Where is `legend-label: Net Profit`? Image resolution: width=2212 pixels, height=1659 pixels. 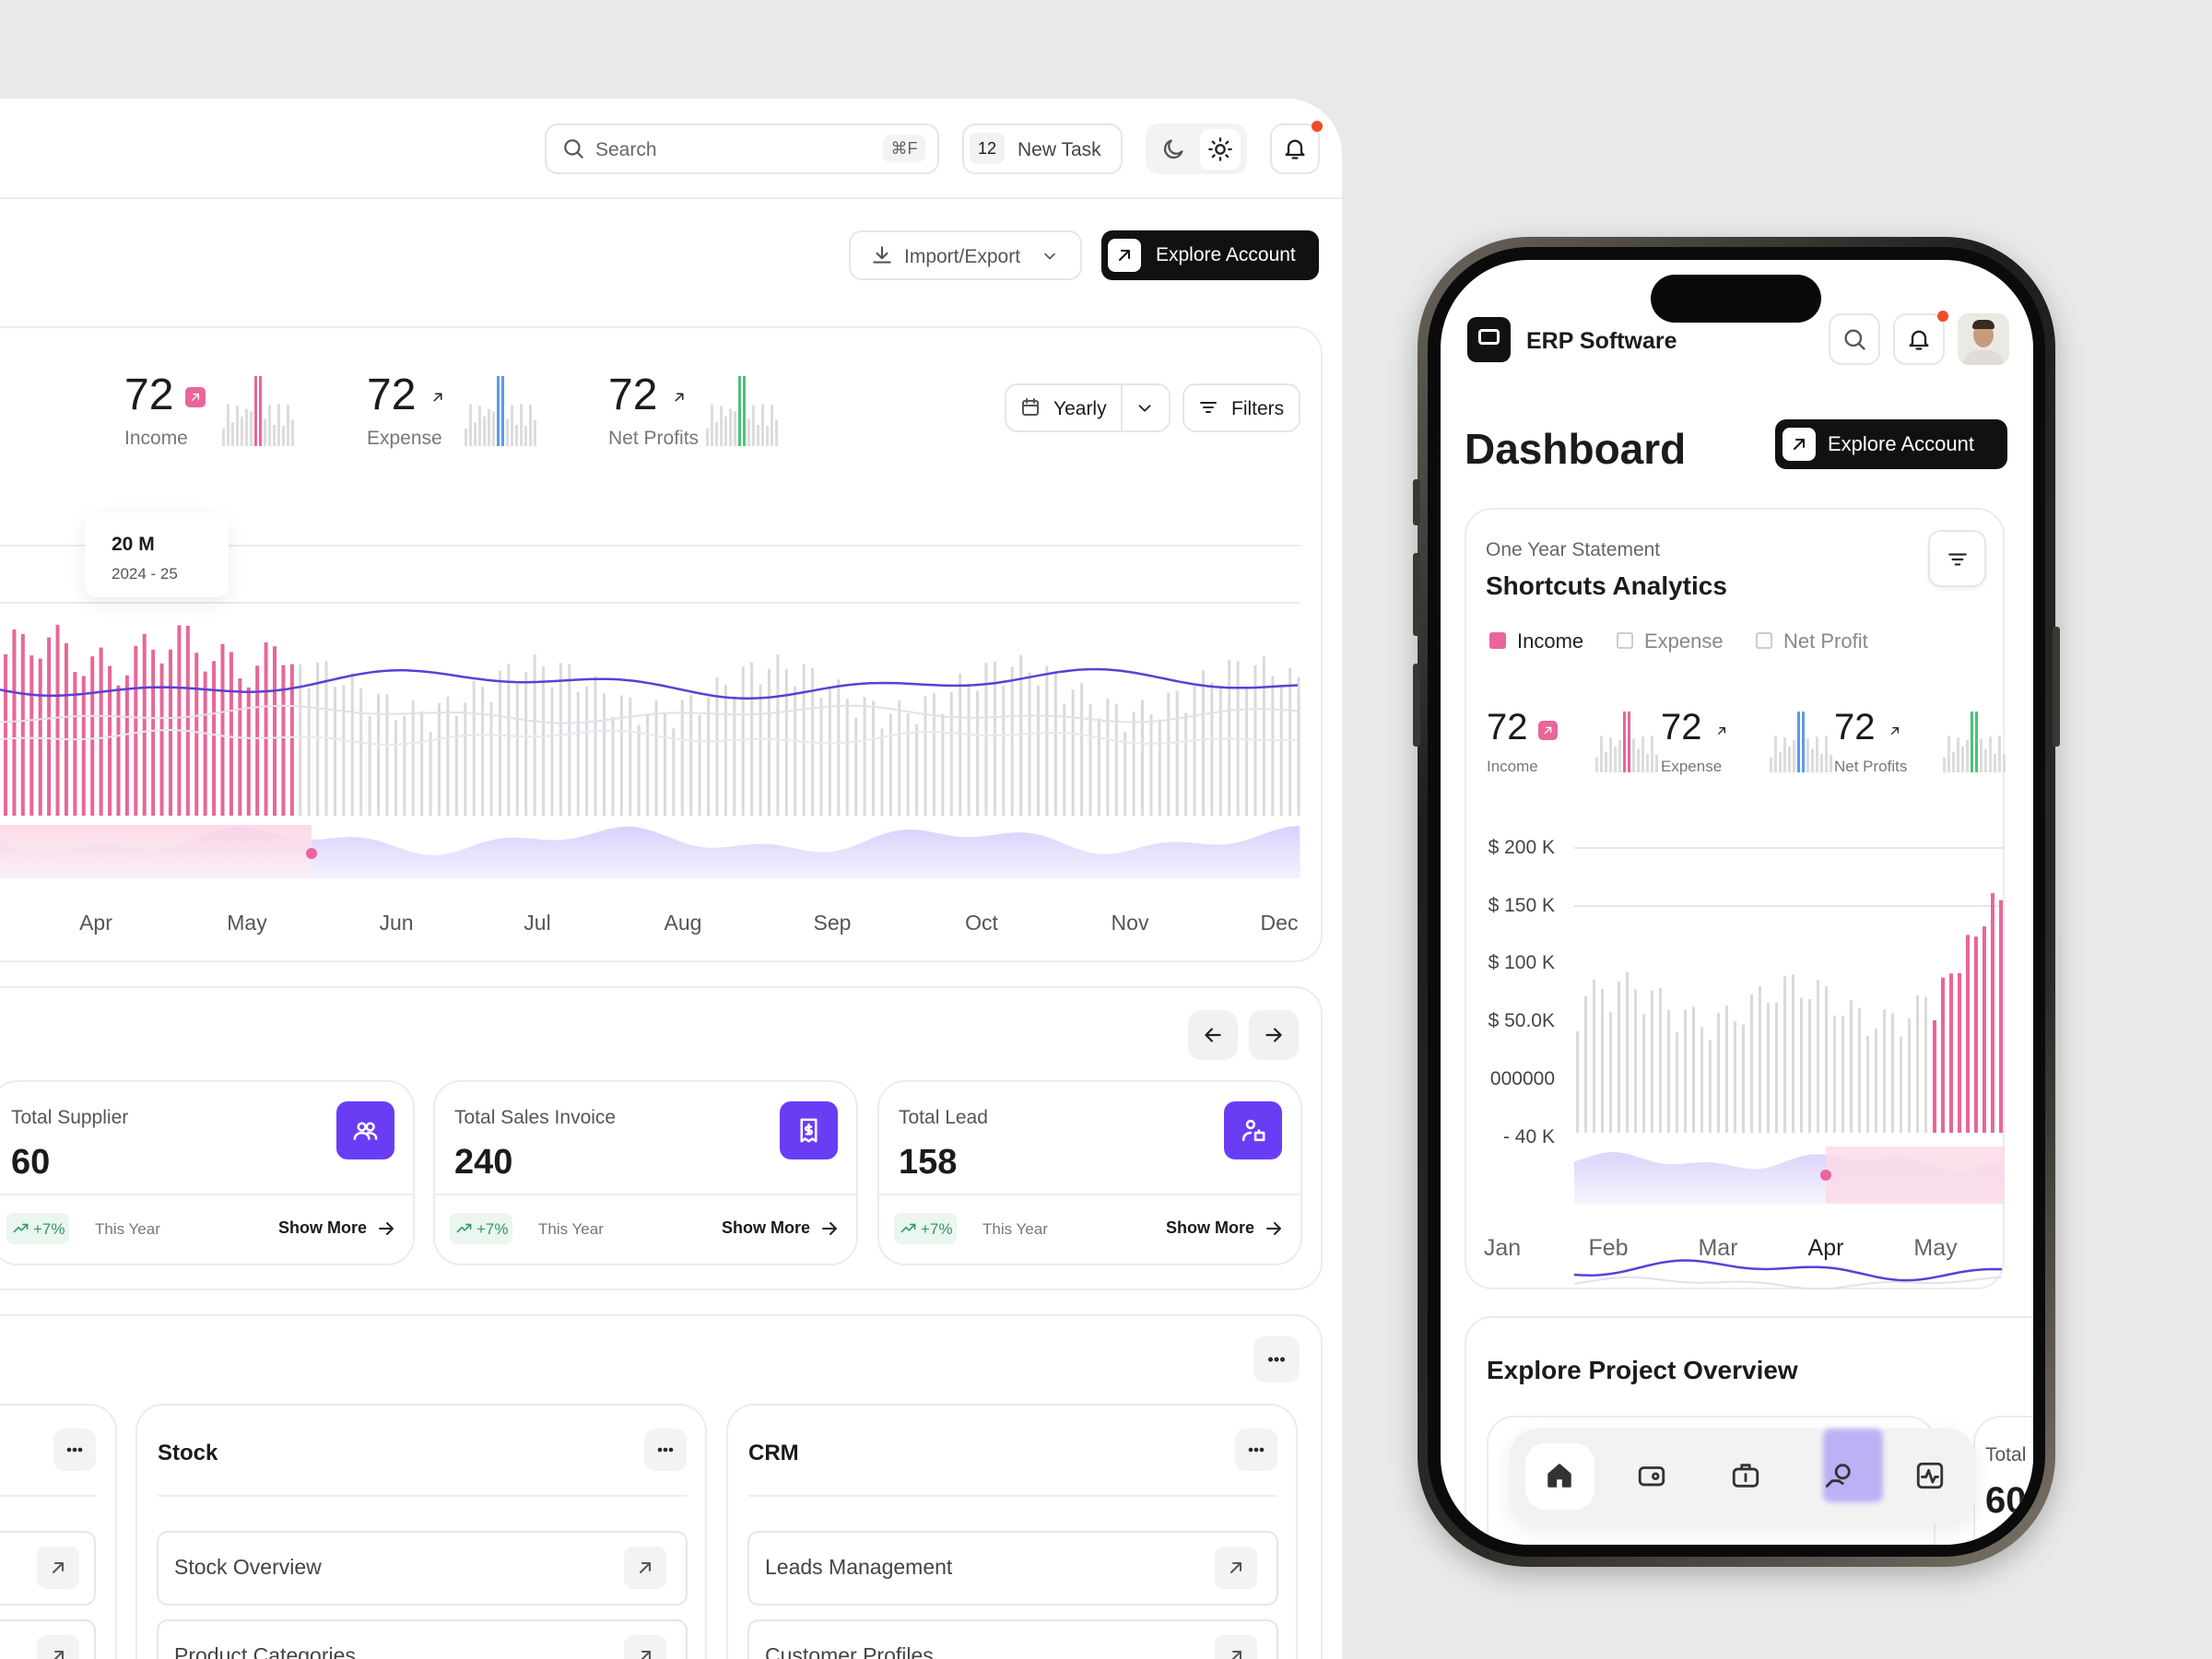 legend-label: Net Profit is located at coordinates (1825, 641).